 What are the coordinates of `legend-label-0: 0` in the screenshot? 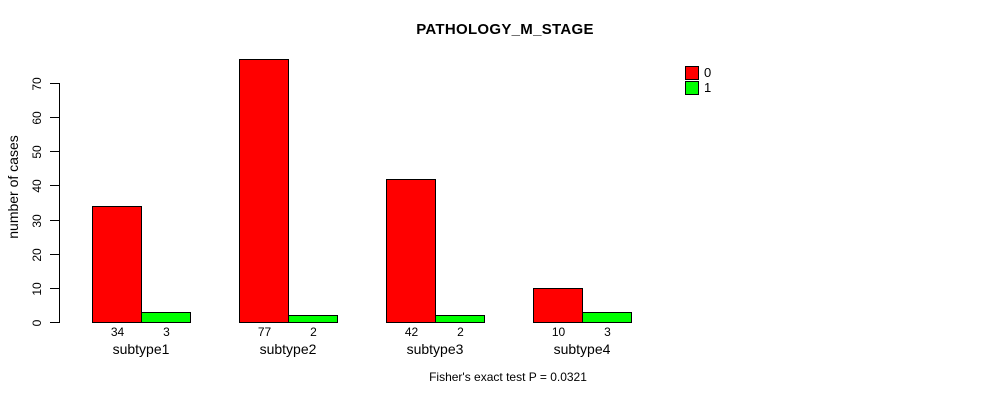 It's located at (708, 72).